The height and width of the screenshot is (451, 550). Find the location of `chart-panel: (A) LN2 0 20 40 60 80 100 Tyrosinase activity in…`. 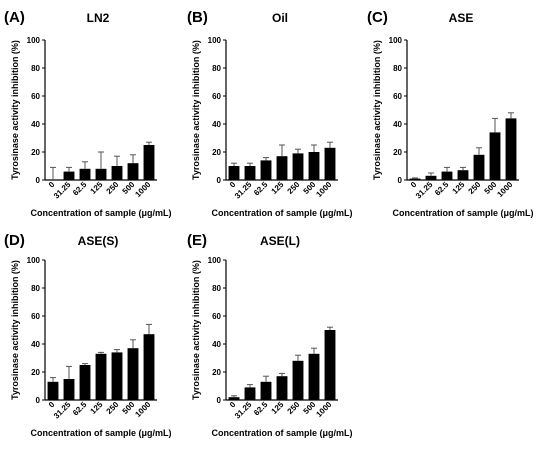

chart-panel: (A) LN2 0 20 40 60 80 100 Tyrosinase activity in… is located at coordinates (88, 113).